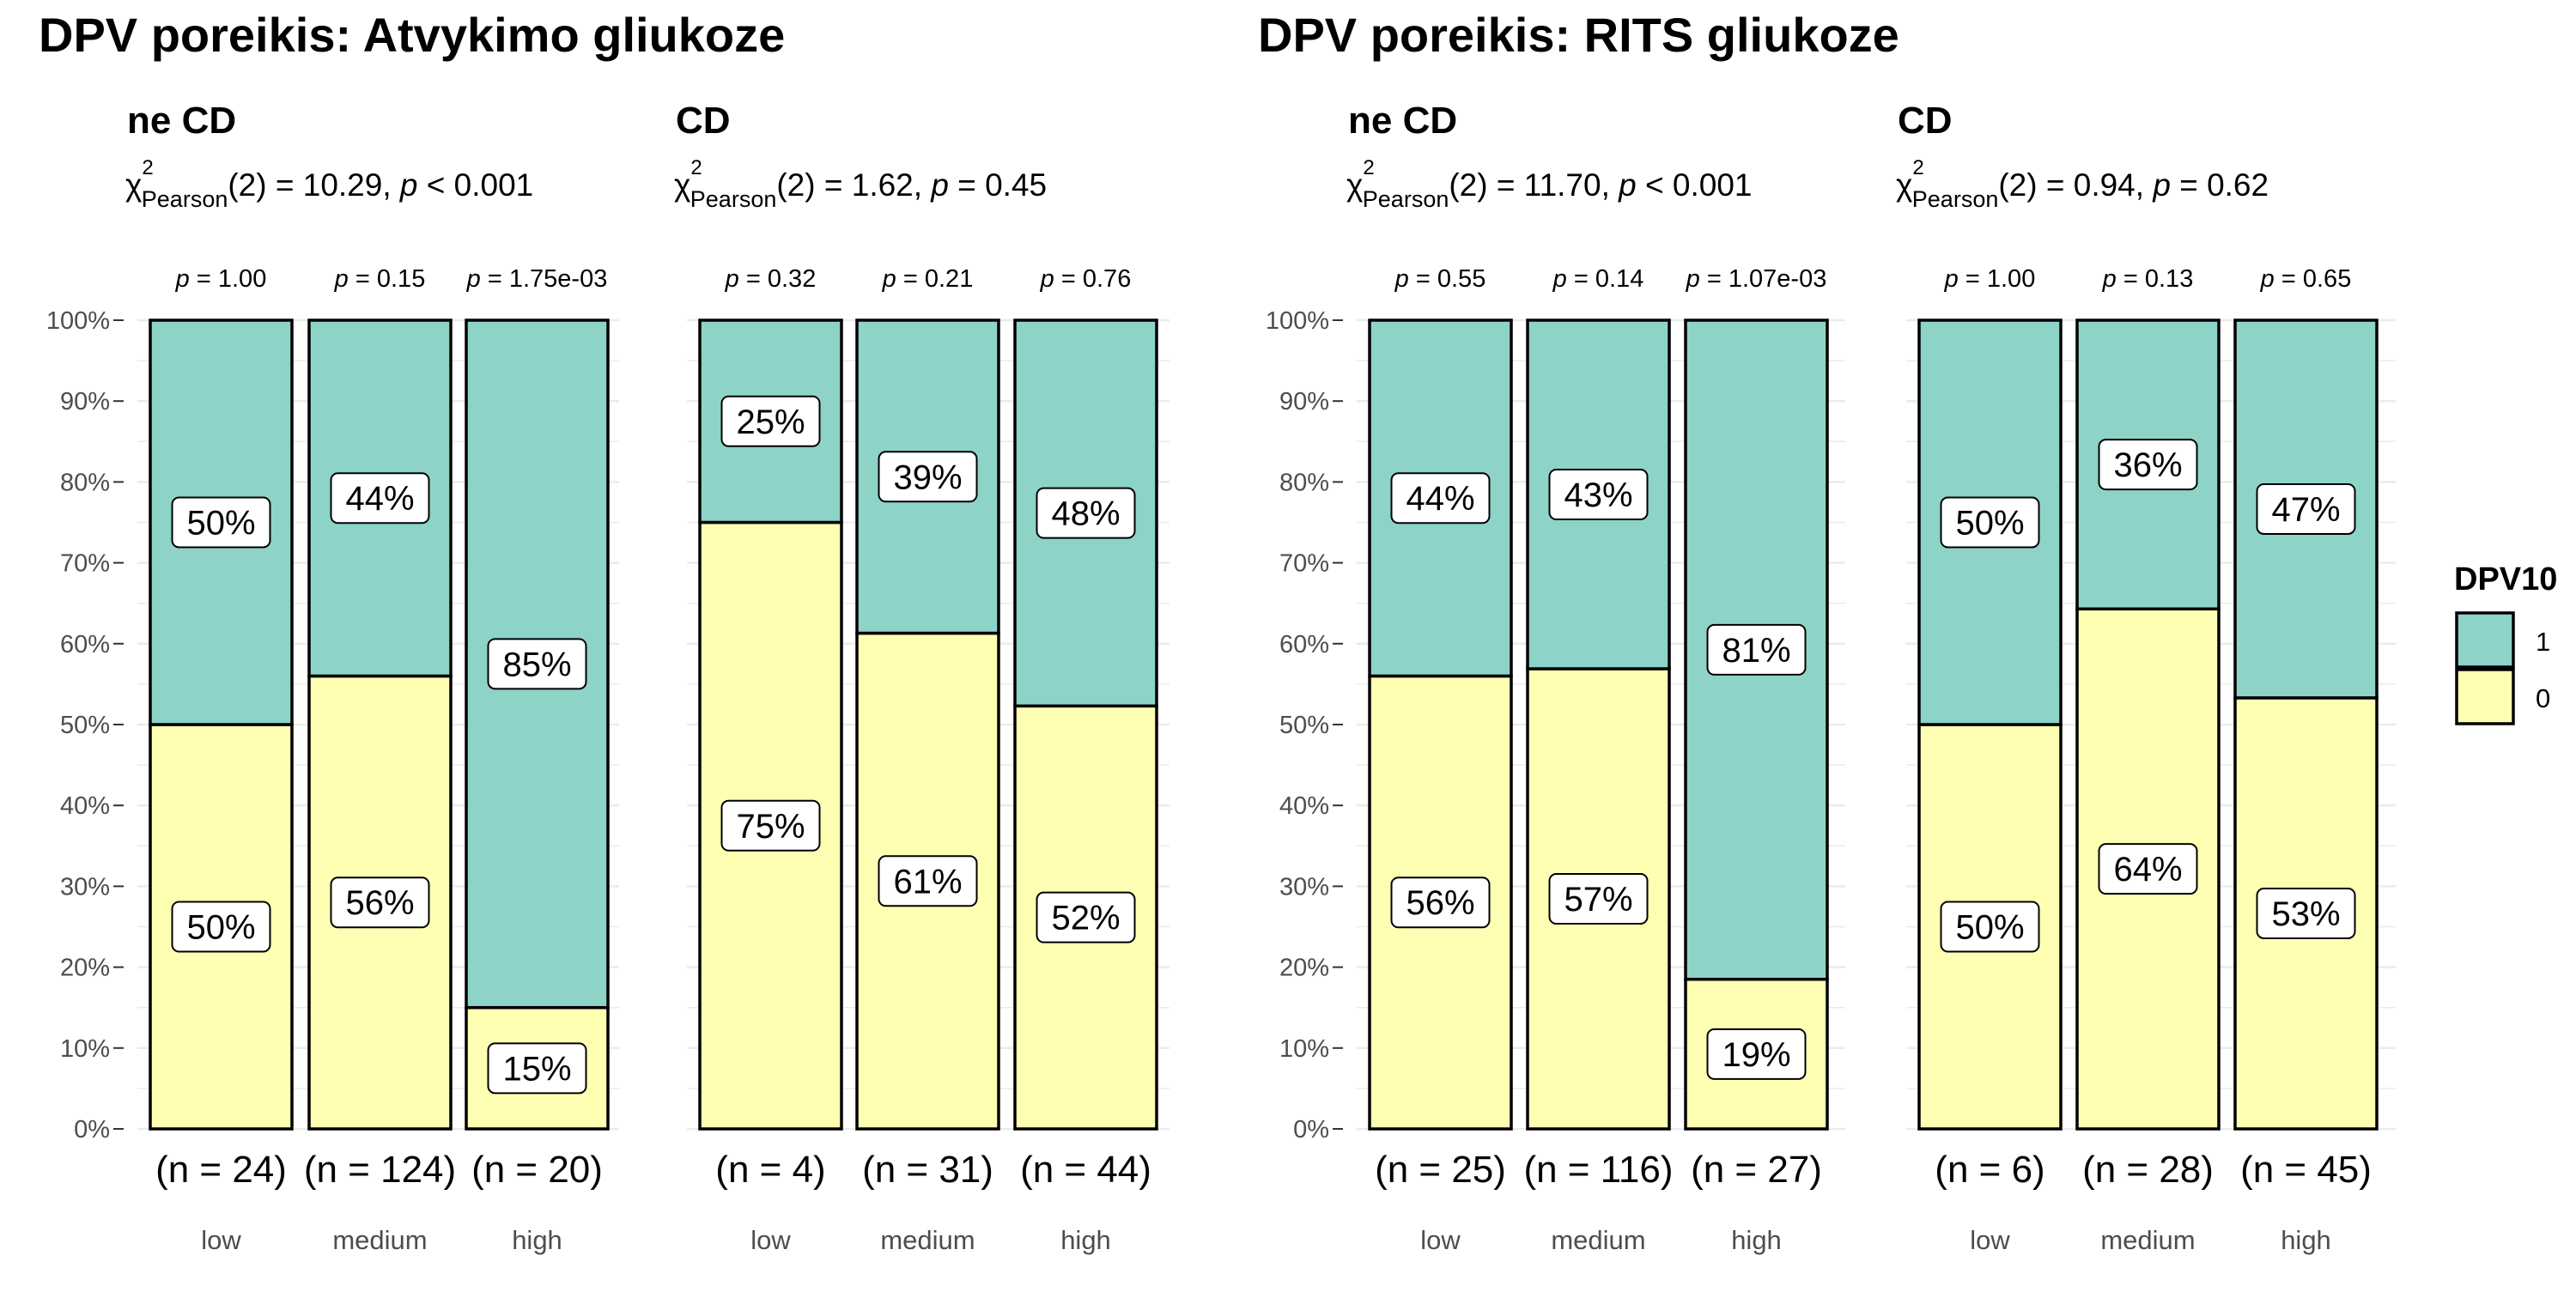 Image resolution: width=2576 pixels, height=1292 pixels. What do you see at coordinates (1402, 121) in the screenshot?
I see `panel-title: ne CD` at bounding box center [1402, 121].